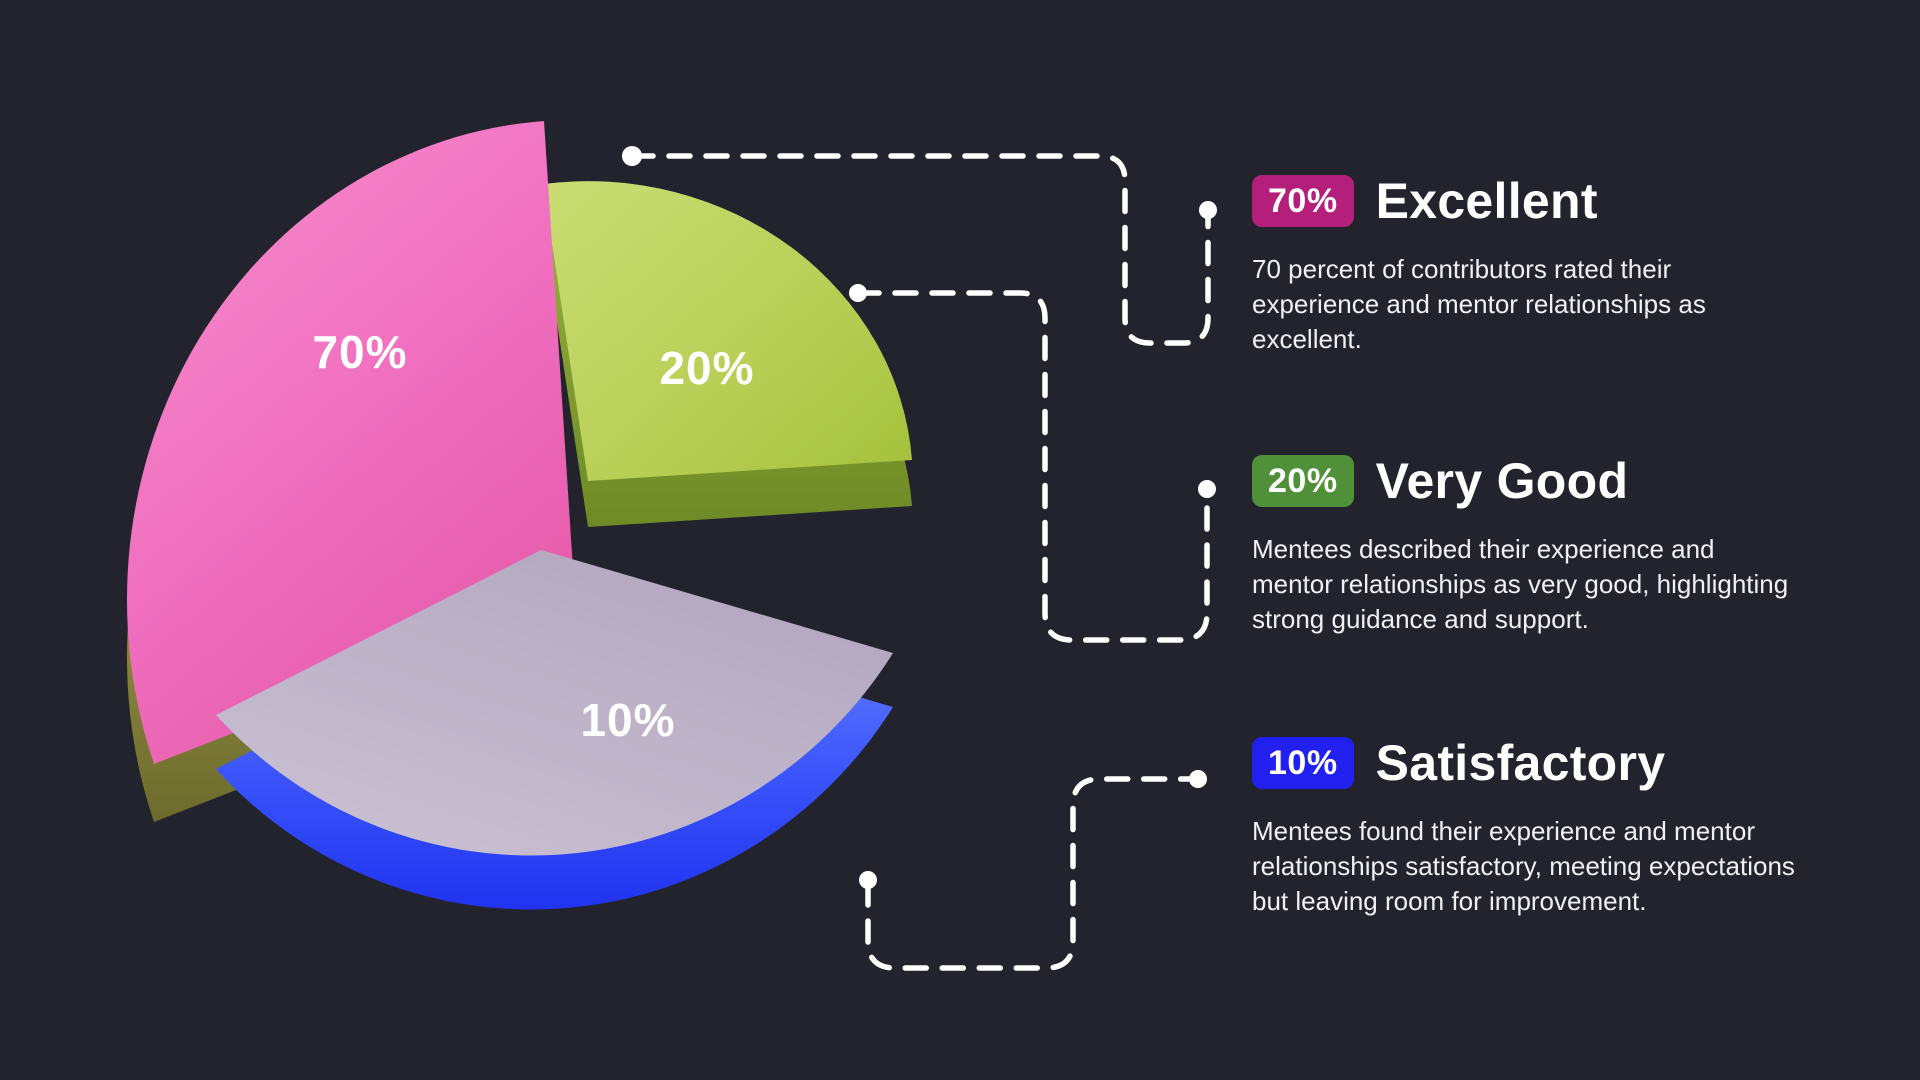 This screenshot has width=1920, height=1080. Describe the element at coordinates (1303, 201) in the screenshot. I see `percent-badge-excellent: 70%` at that location.